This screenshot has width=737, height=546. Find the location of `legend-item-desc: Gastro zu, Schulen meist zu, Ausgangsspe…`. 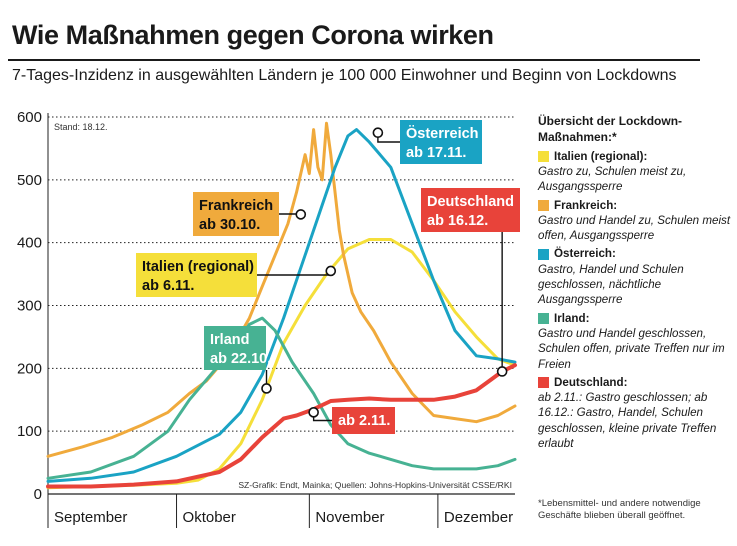

legend-item-desc: Gastro zu, Schulen meist zu, Ausgangsspe… is located at coordinates (612, 179).